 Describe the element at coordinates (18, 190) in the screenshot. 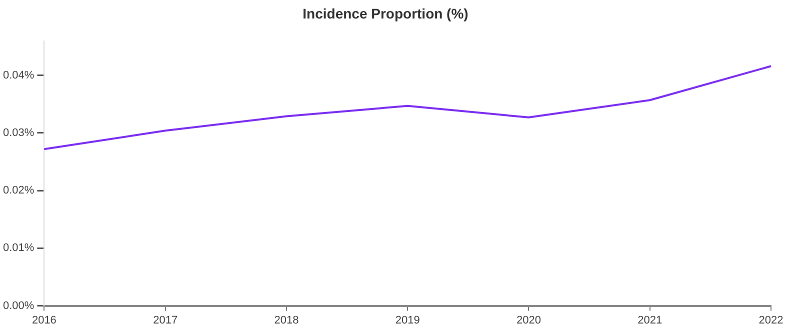

I see `y-tick-label: 0.02%` at that location.